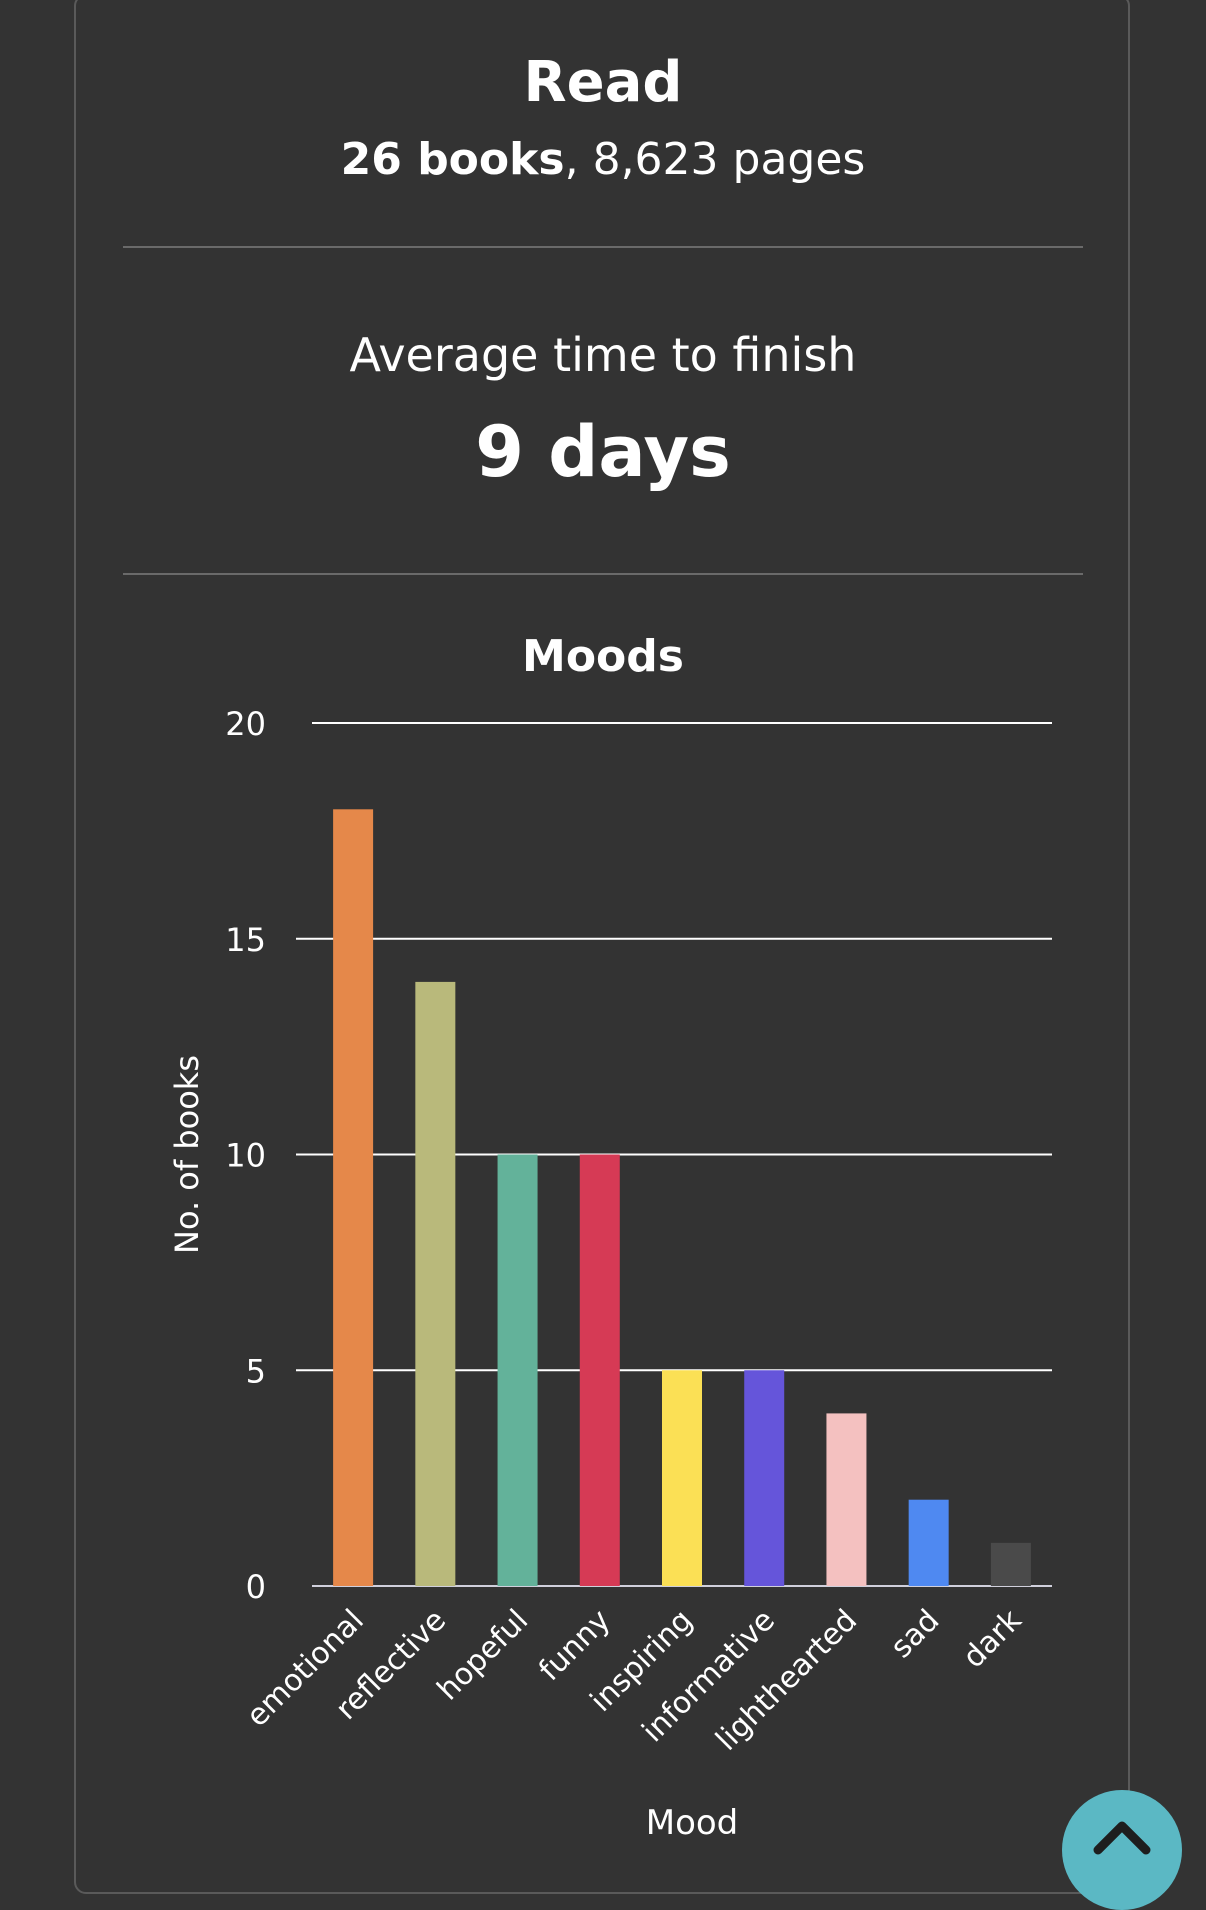  Describe the element at coordinates (245, 940) in the screenshot. I see `y-tick-label: 15` at that location.